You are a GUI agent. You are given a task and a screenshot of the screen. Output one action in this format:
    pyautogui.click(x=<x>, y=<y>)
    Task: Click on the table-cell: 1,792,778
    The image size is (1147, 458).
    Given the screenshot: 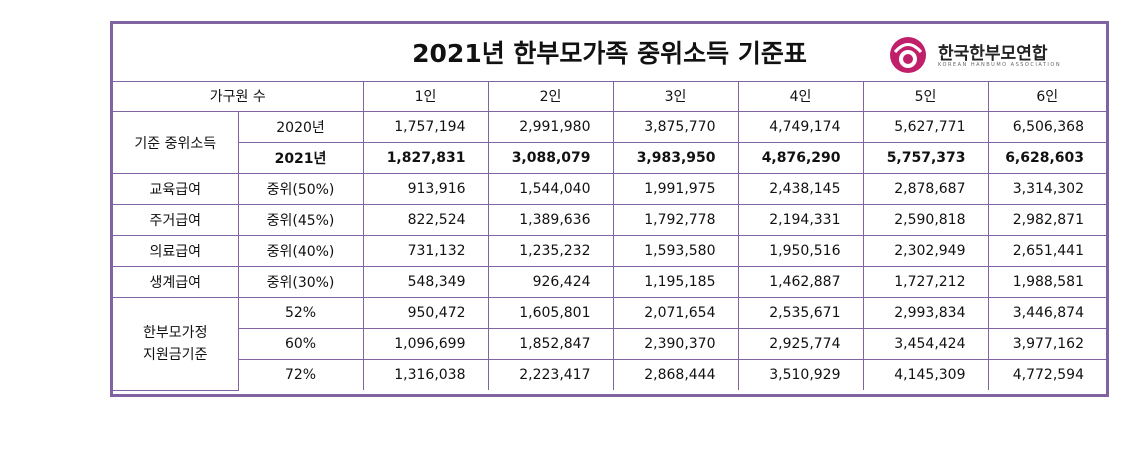 What is the action you would take?
    pyautogui.click(x=675, y=220)
    